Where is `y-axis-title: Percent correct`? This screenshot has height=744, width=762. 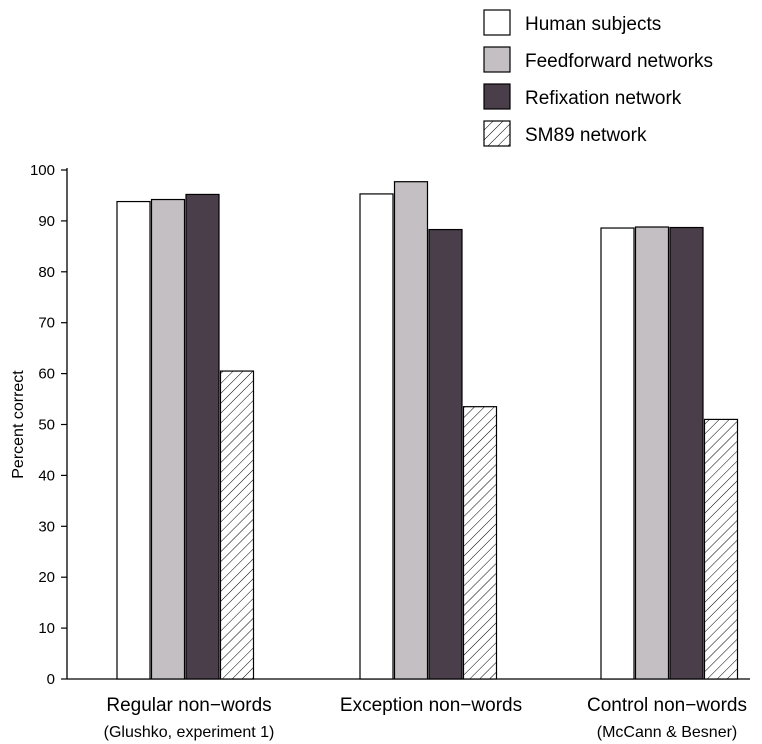
y-axis-title: Percent correct is located at coordinates (18, 424).